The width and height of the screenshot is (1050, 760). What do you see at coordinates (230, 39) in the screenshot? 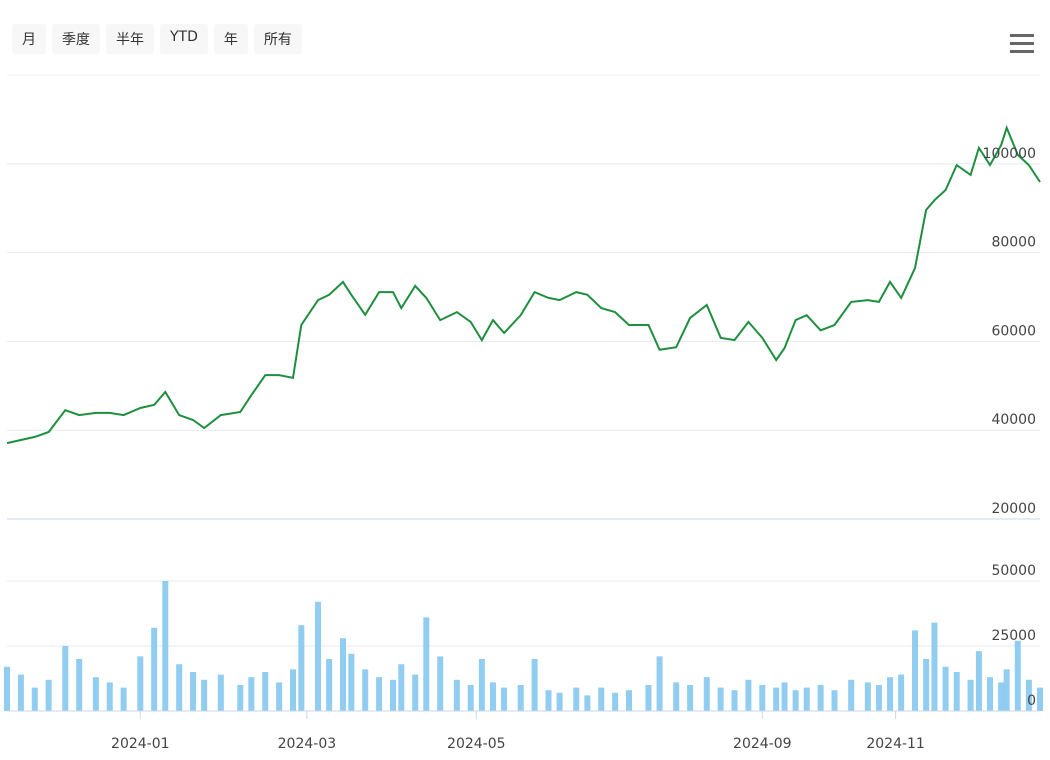
I see `range-button: 年` at bounding box center [230, 39].